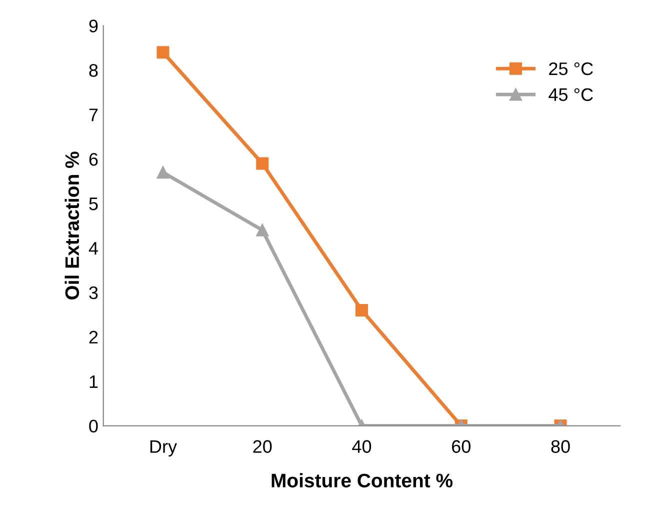  What do you see at coordinates (93, 26) in the screenshot?
I see `y-tick-label: 9` at bounding box center [93, 26].